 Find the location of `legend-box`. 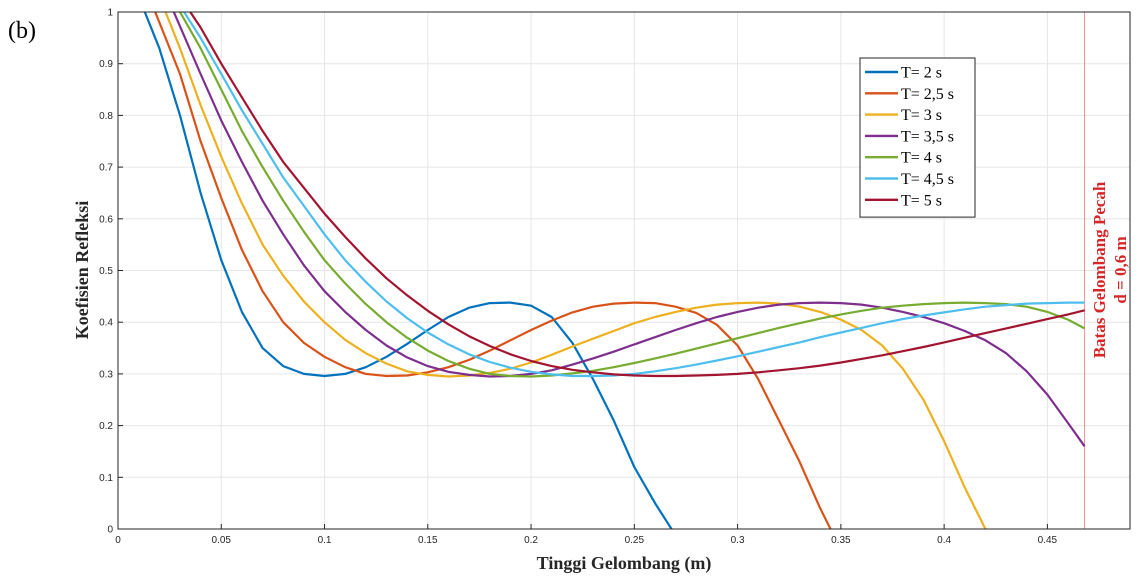

legend-box is located at coordinates (917, 137).